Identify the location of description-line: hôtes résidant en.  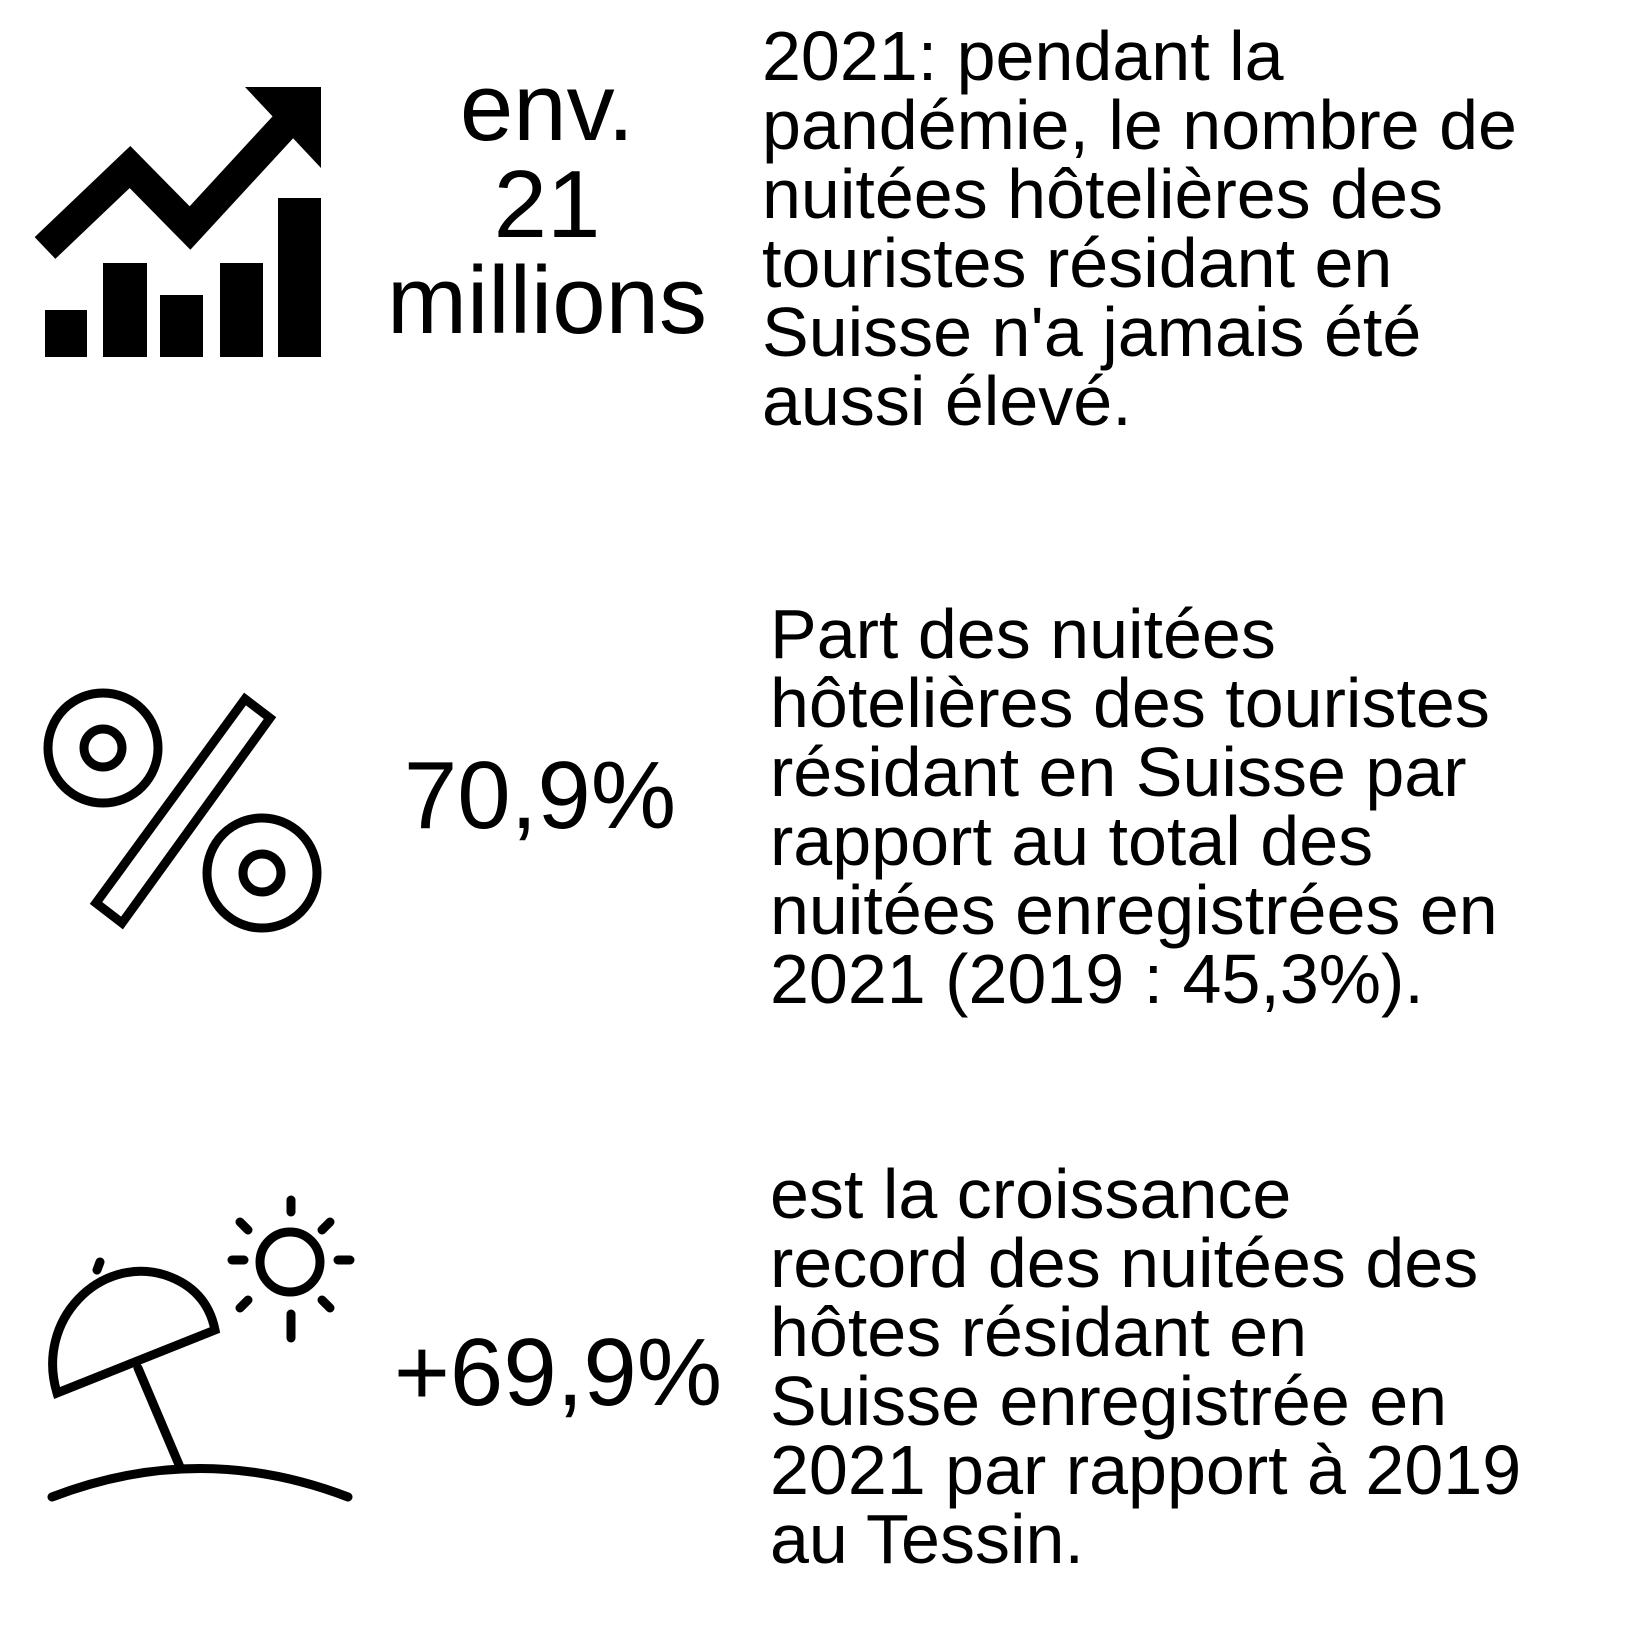
(1038, 1332).